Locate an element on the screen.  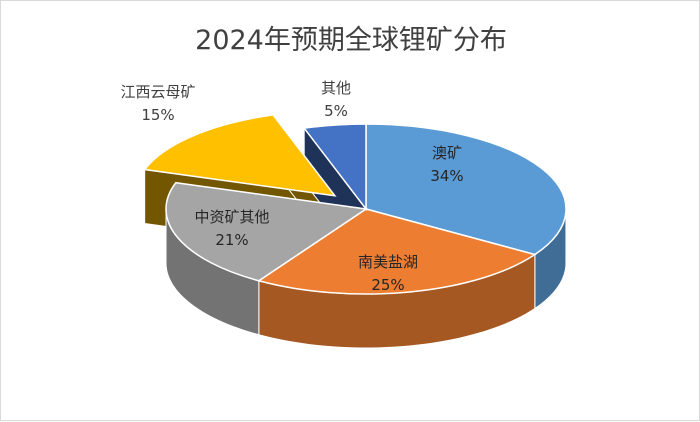
chart-title: 2024年预期全球锂矿分布 is located at coordinates (351, 40).